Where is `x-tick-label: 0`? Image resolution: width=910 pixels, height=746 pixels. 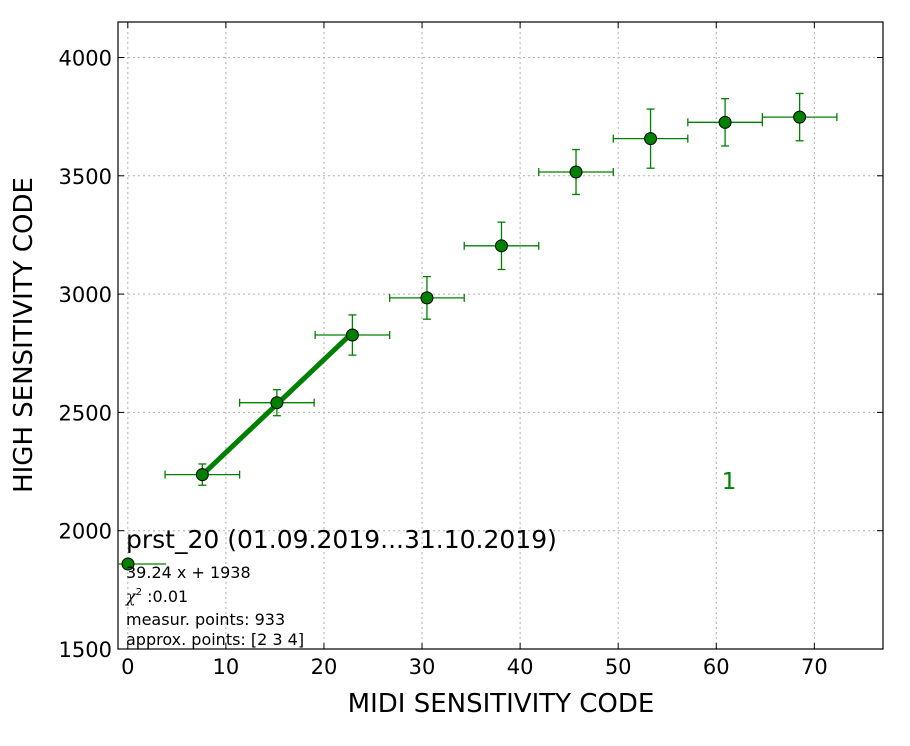
x-tick-label: 0 is located at coordinates (127, 667).